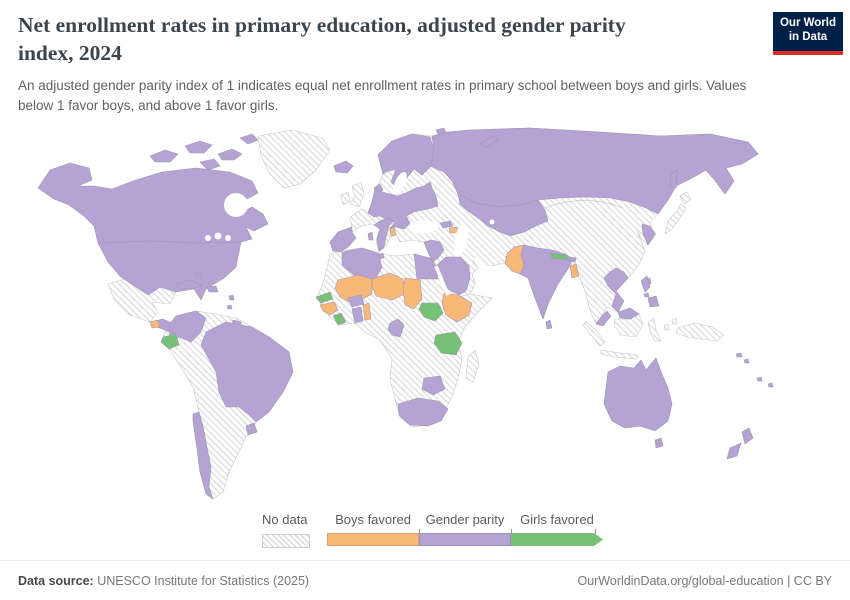 Image resolution: width=850 pixels, height=600 pixels. I want to click on gender-parity-swatch, so click(465, 539).